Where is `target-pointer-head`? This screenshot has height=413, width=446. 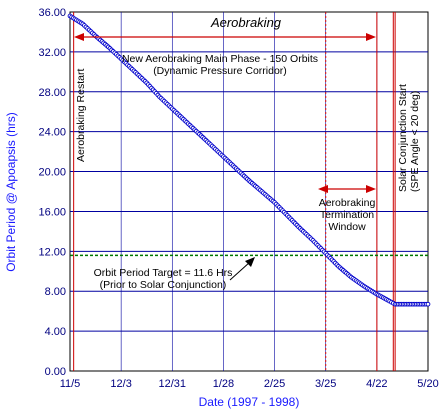
target-pointer-head is located at coordinates (250, 262).